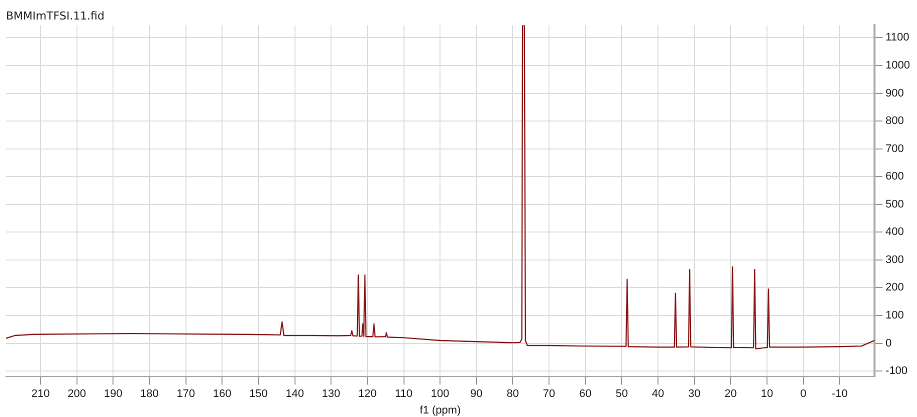 The image size is (917, 417). What do you see at coordinates (895, 204) in the screenshot?
I see `y-tick-label: 500` at bounding box center [895, 204].